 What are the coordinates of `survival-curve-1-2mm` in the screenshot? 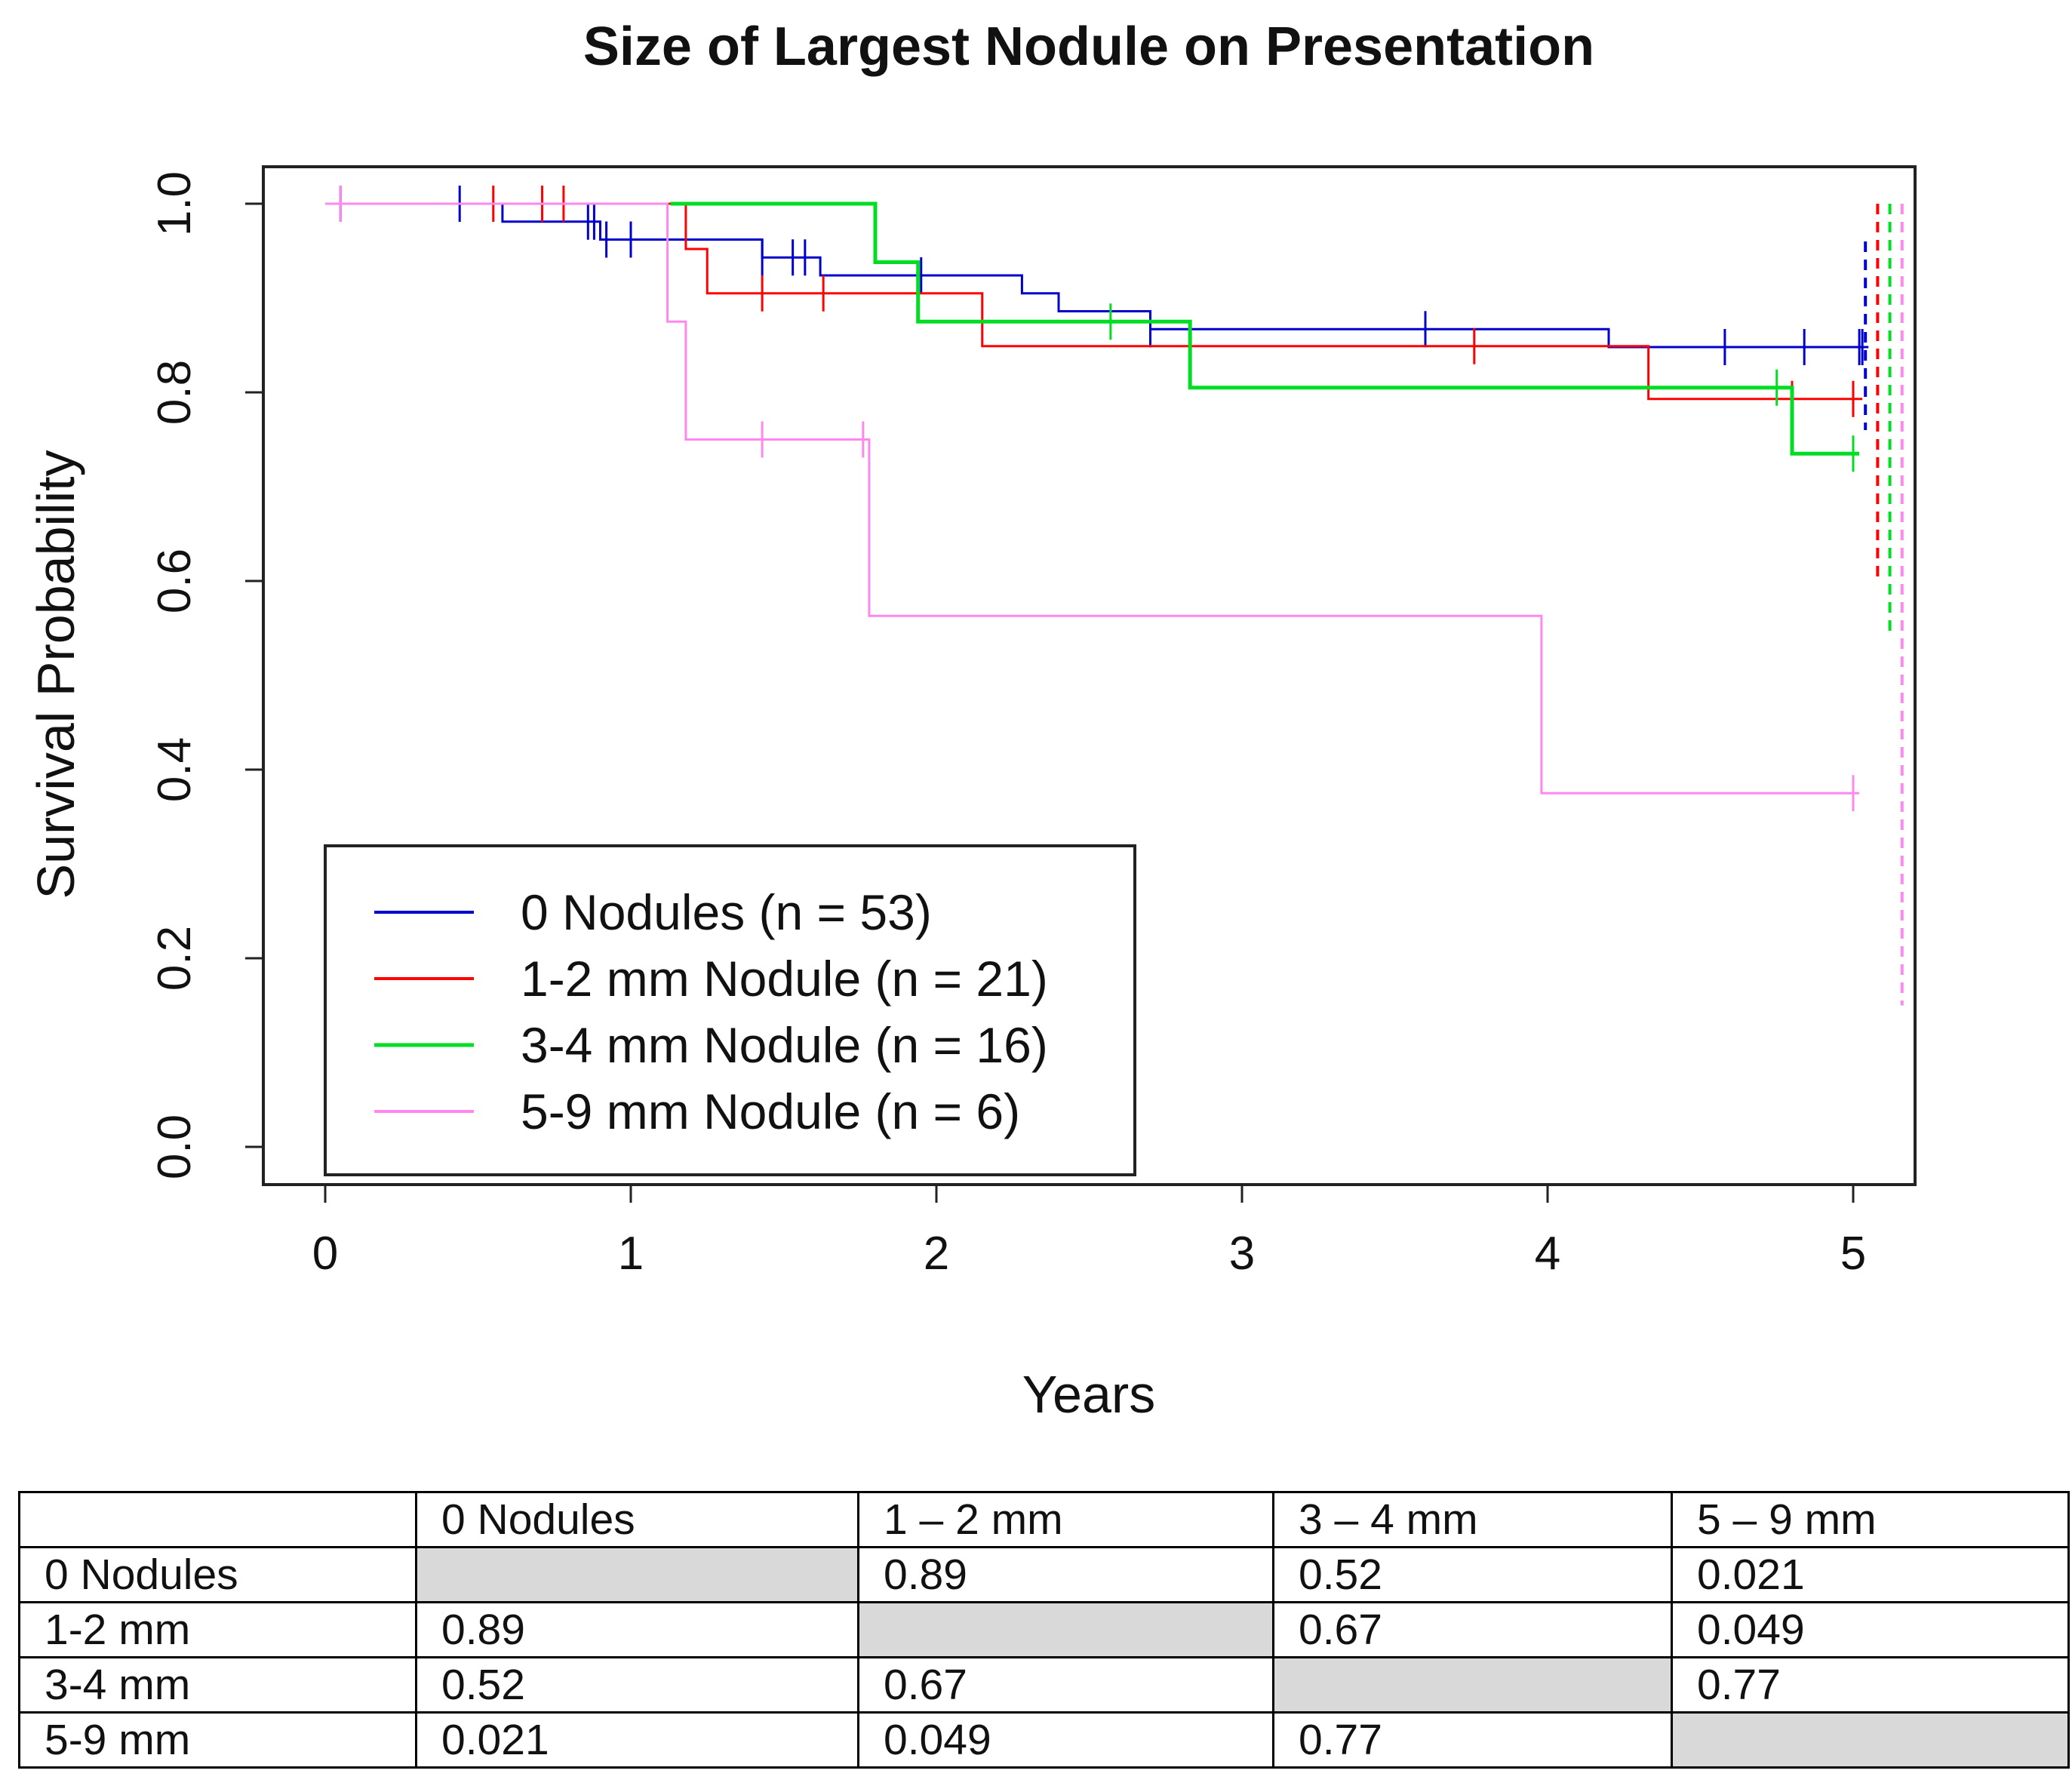 It's located at (1094, 301).